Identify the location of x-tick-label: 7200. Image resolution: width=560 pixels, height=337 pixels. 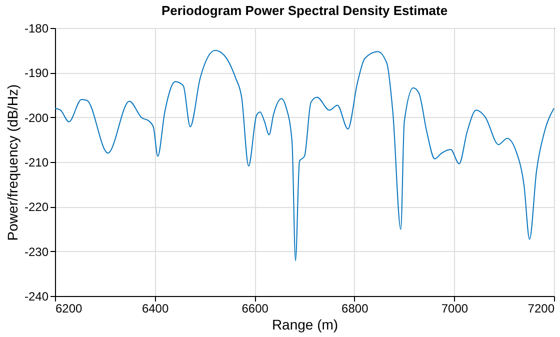
(541, 309).